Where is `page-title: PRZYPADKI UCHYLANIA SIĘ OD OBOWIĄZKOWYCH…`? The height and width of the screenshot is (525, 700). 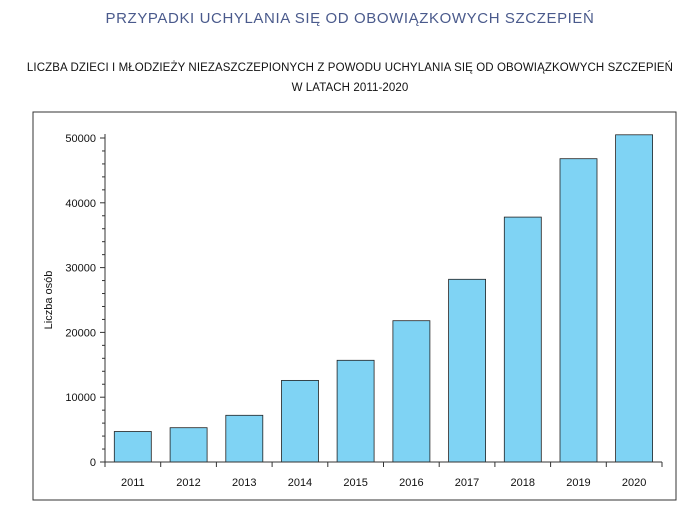
page-title: PRZYPADKI UCHYLANIA SIĘ OD OBOWIĄZKOWYCH… is located at coordinates (350, 18).